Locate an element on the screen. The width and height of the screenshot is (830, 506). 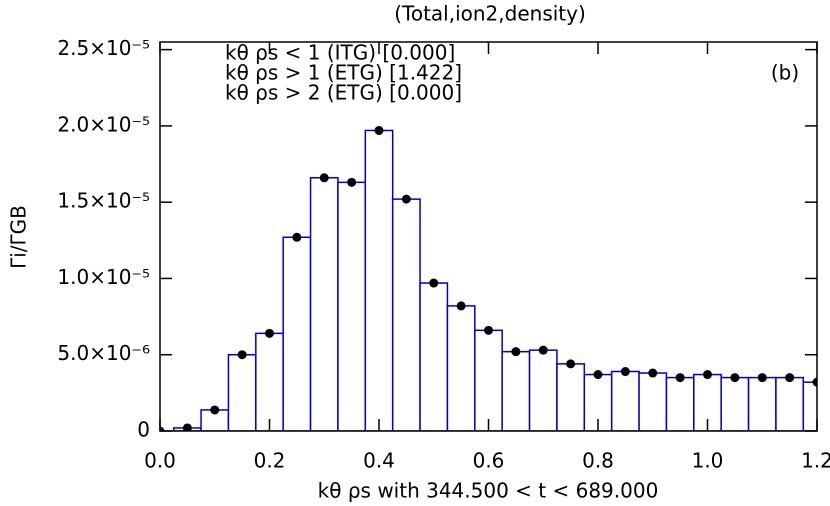
annotation: kθ ρs > 2 (ETG) [0.000] is located at coordinates (343, 93).